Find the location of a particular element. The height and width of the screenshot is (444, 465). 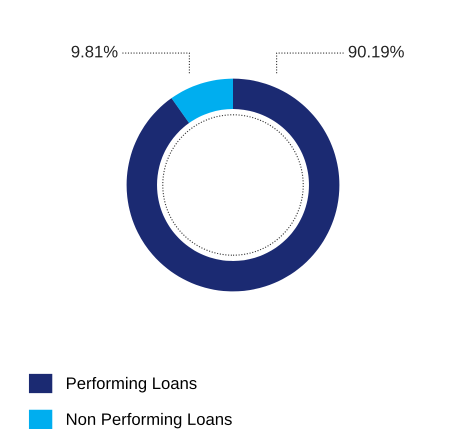

legend-label: Performing Loans is located at coordinates (131, 384).